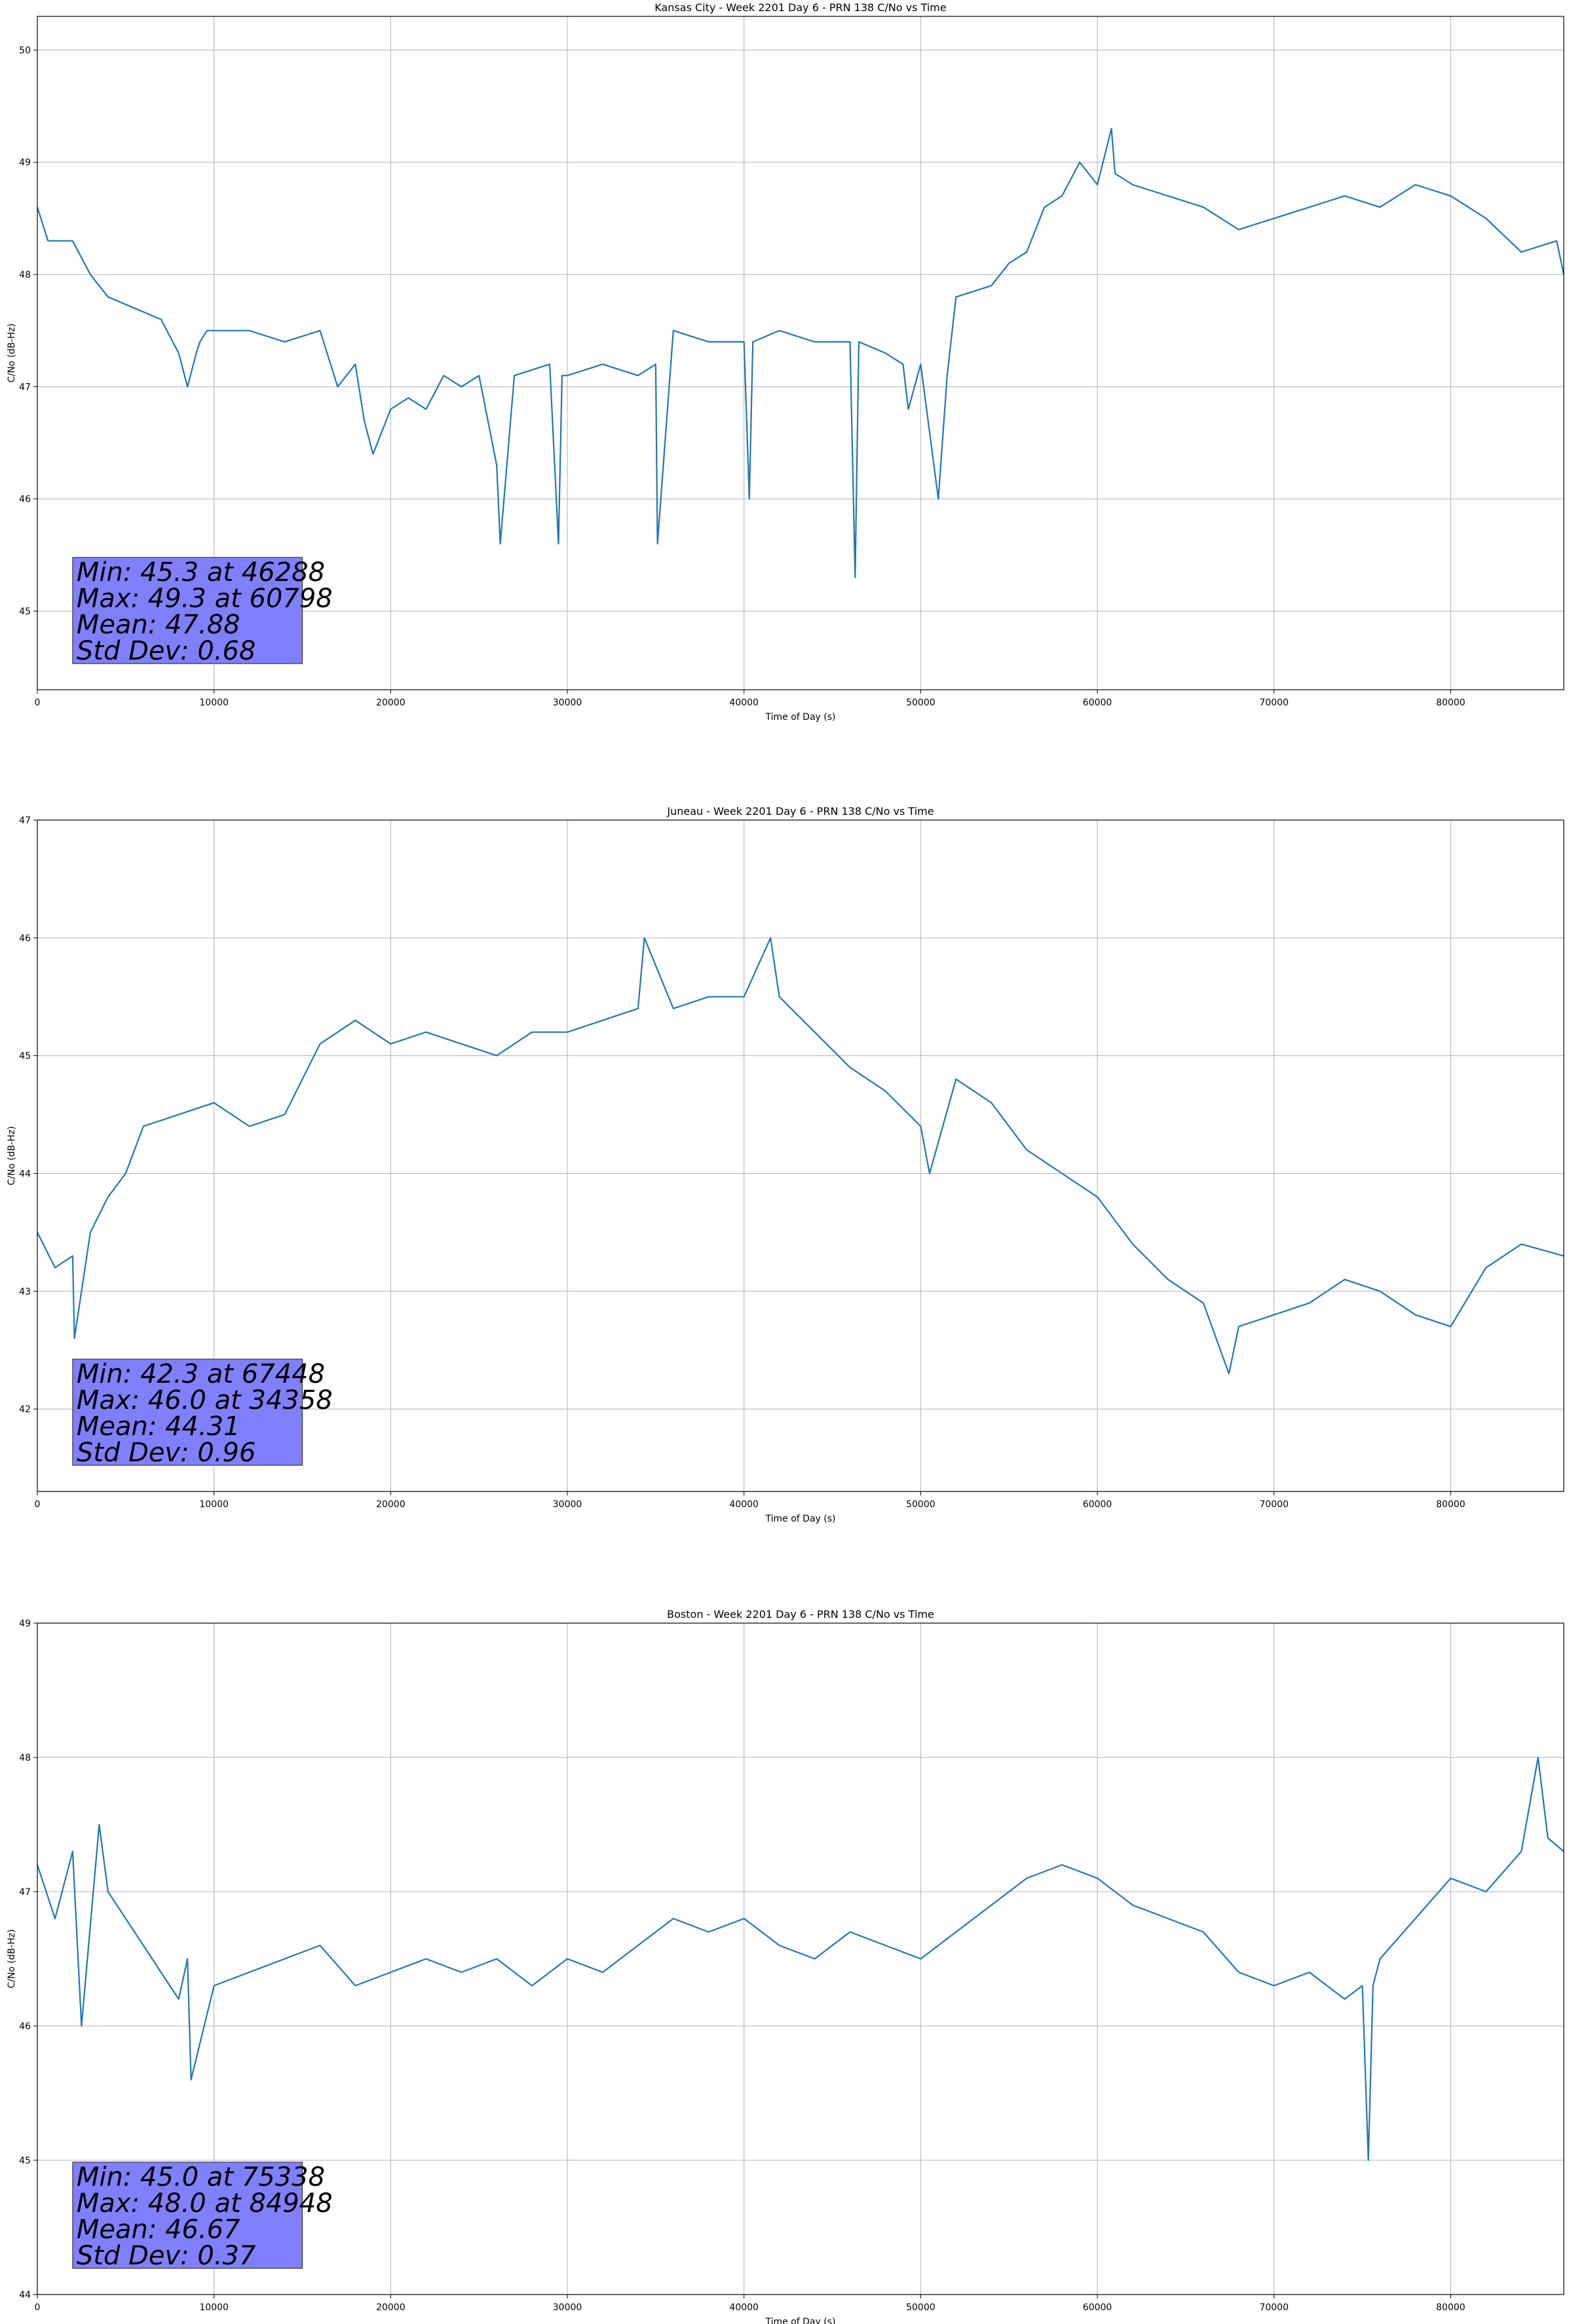 The image size is (1569, 2324). Describe the element at coordinates (158, 1427) in the screenshot. I see `stats-line: Mean: 44.31` at that location.